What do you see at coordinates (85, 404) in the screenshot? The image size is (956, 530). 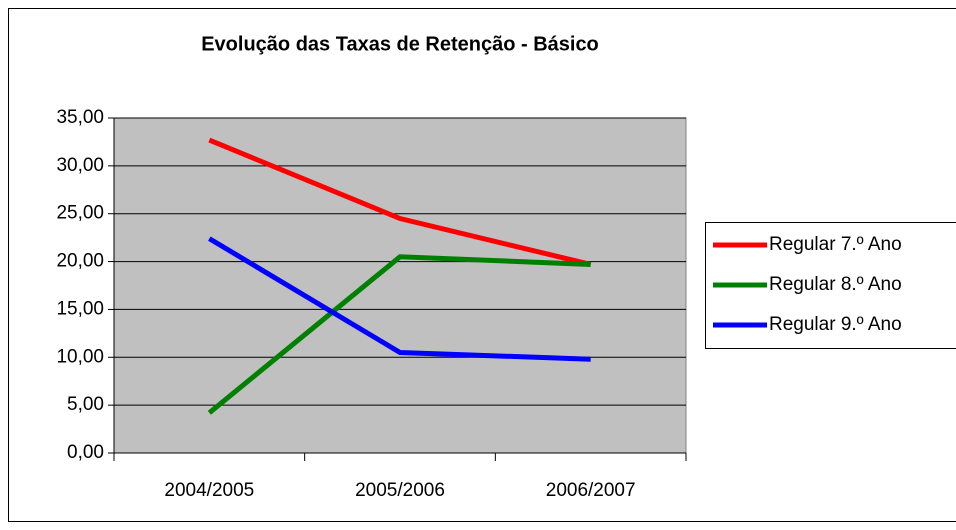 I see `y-tick-label: 5,00` at bounding box center [85, 404].